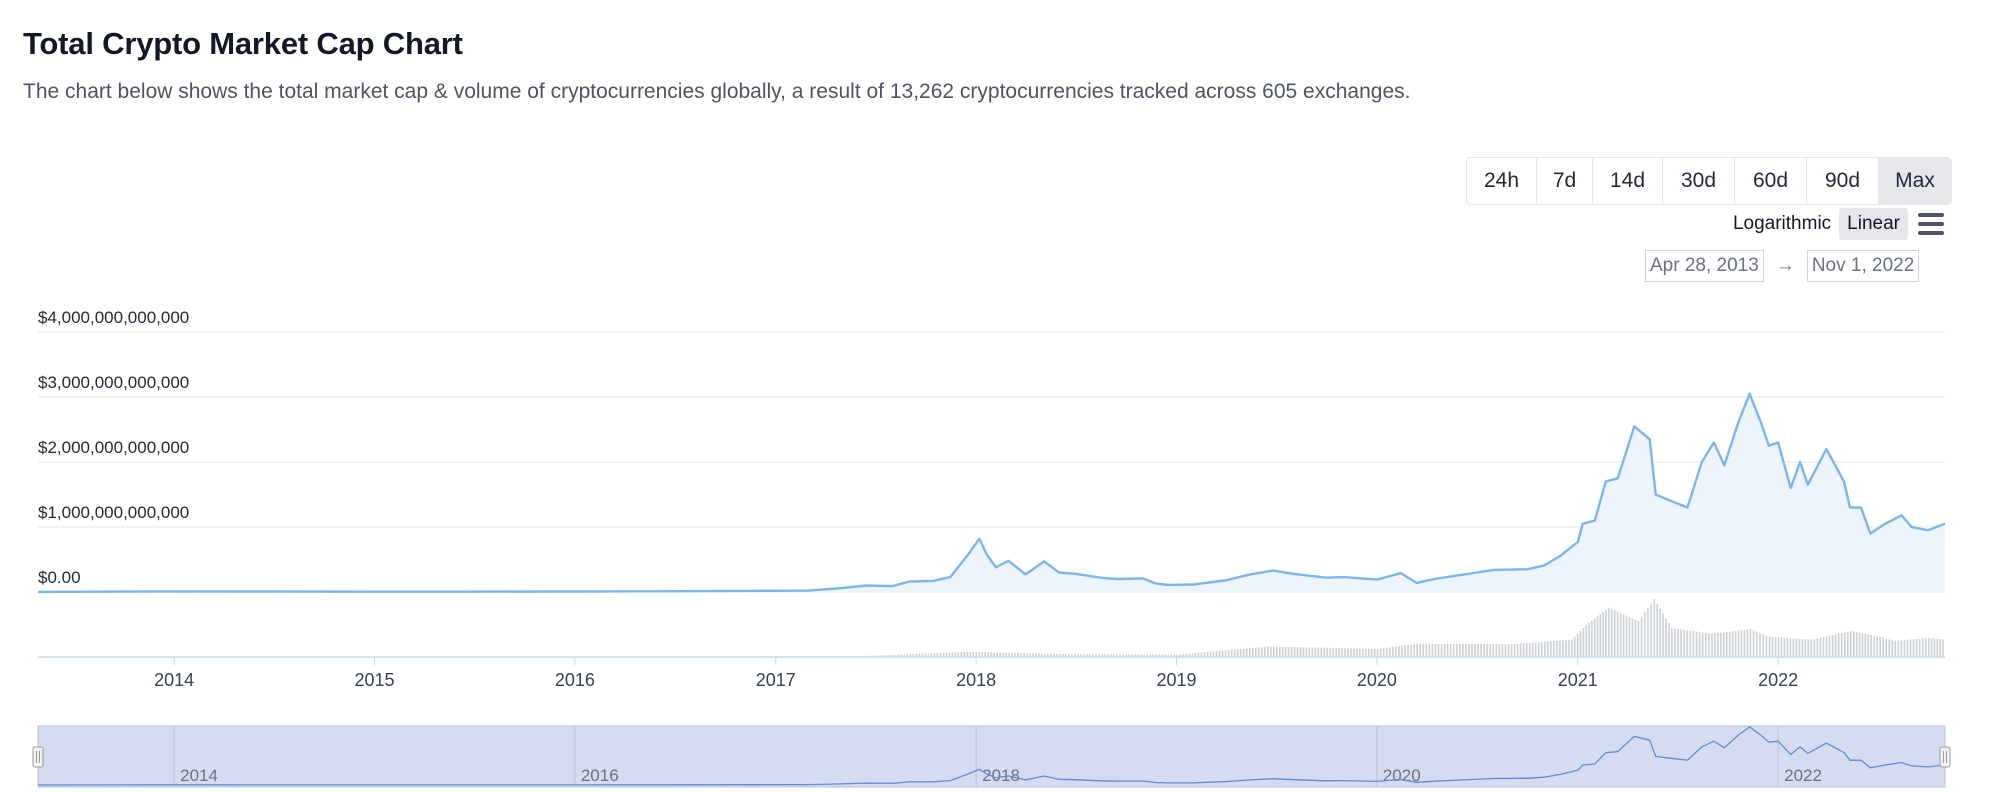 The width and height of the screenshot is (2000, 792). Describe the element at coordinates (1843, 181) in the screenshot. I see `range-button-90d: 90d` at that location.